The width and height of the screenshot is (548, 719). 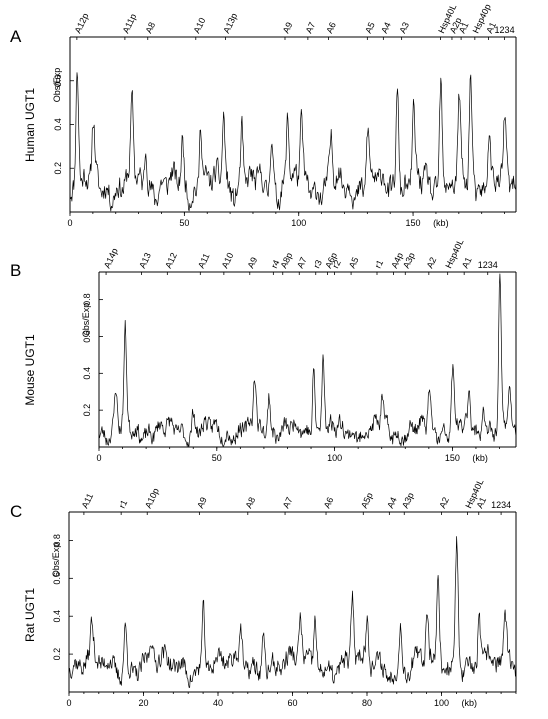 What do you see at coordinates (16, 36) in the screenshot?
I see `panel-letter: A` at bounding box center [16, 36].